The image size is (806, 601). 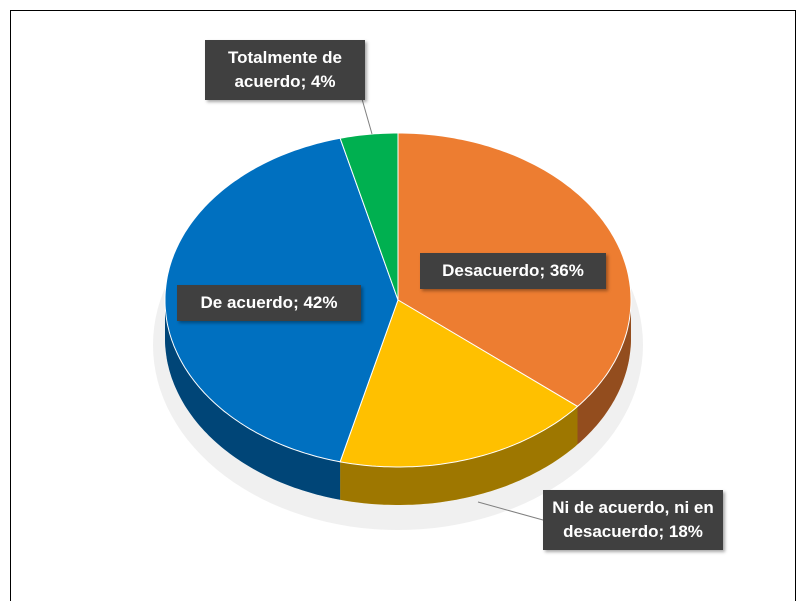 I want to click on label-category: Totalmente de acuerdo, so click(x=285, y=69).